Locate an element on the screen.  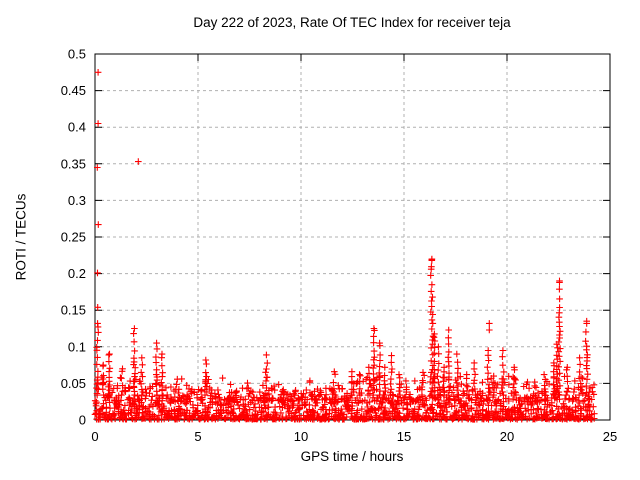
y-tick-label: 0.45 is located at coordinates (73, 90).